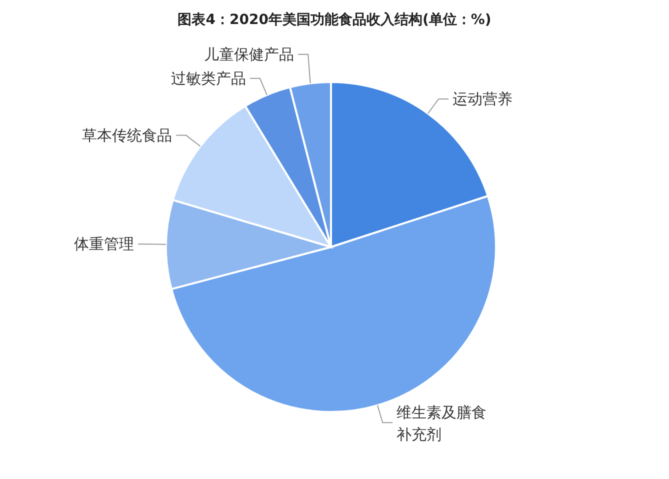  Describe the element at coordinates (249, 54) in the screenshot. I see `slice-label: 儿童保健产品` at that location.